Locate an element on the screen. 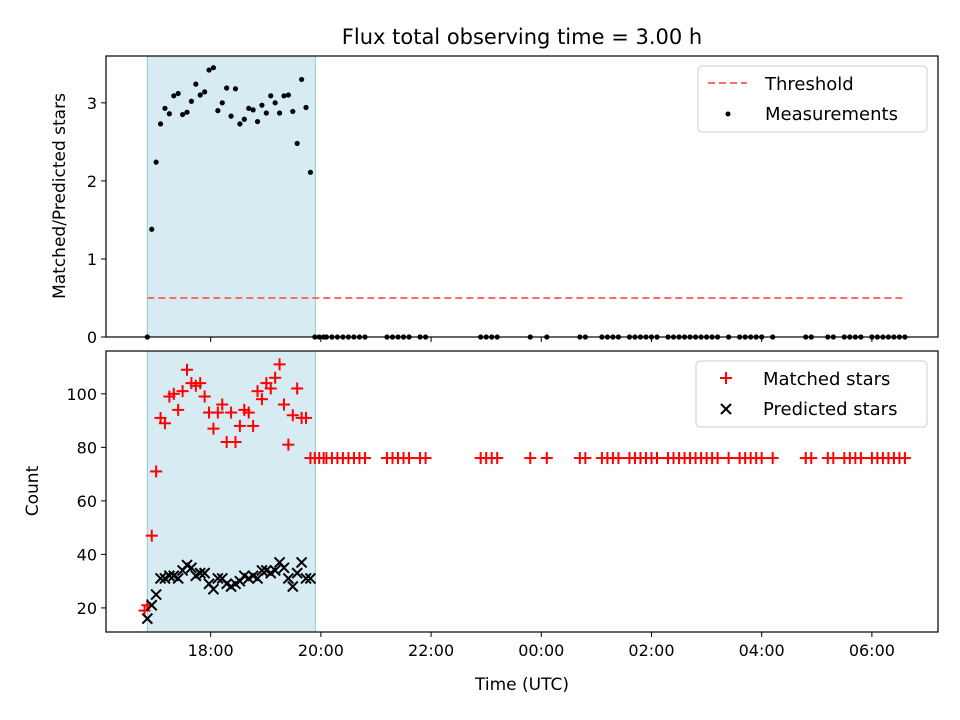 This screenshot has width=960, height=720. top-legend: Threshold Measurements is located at coordinates (812, 99).